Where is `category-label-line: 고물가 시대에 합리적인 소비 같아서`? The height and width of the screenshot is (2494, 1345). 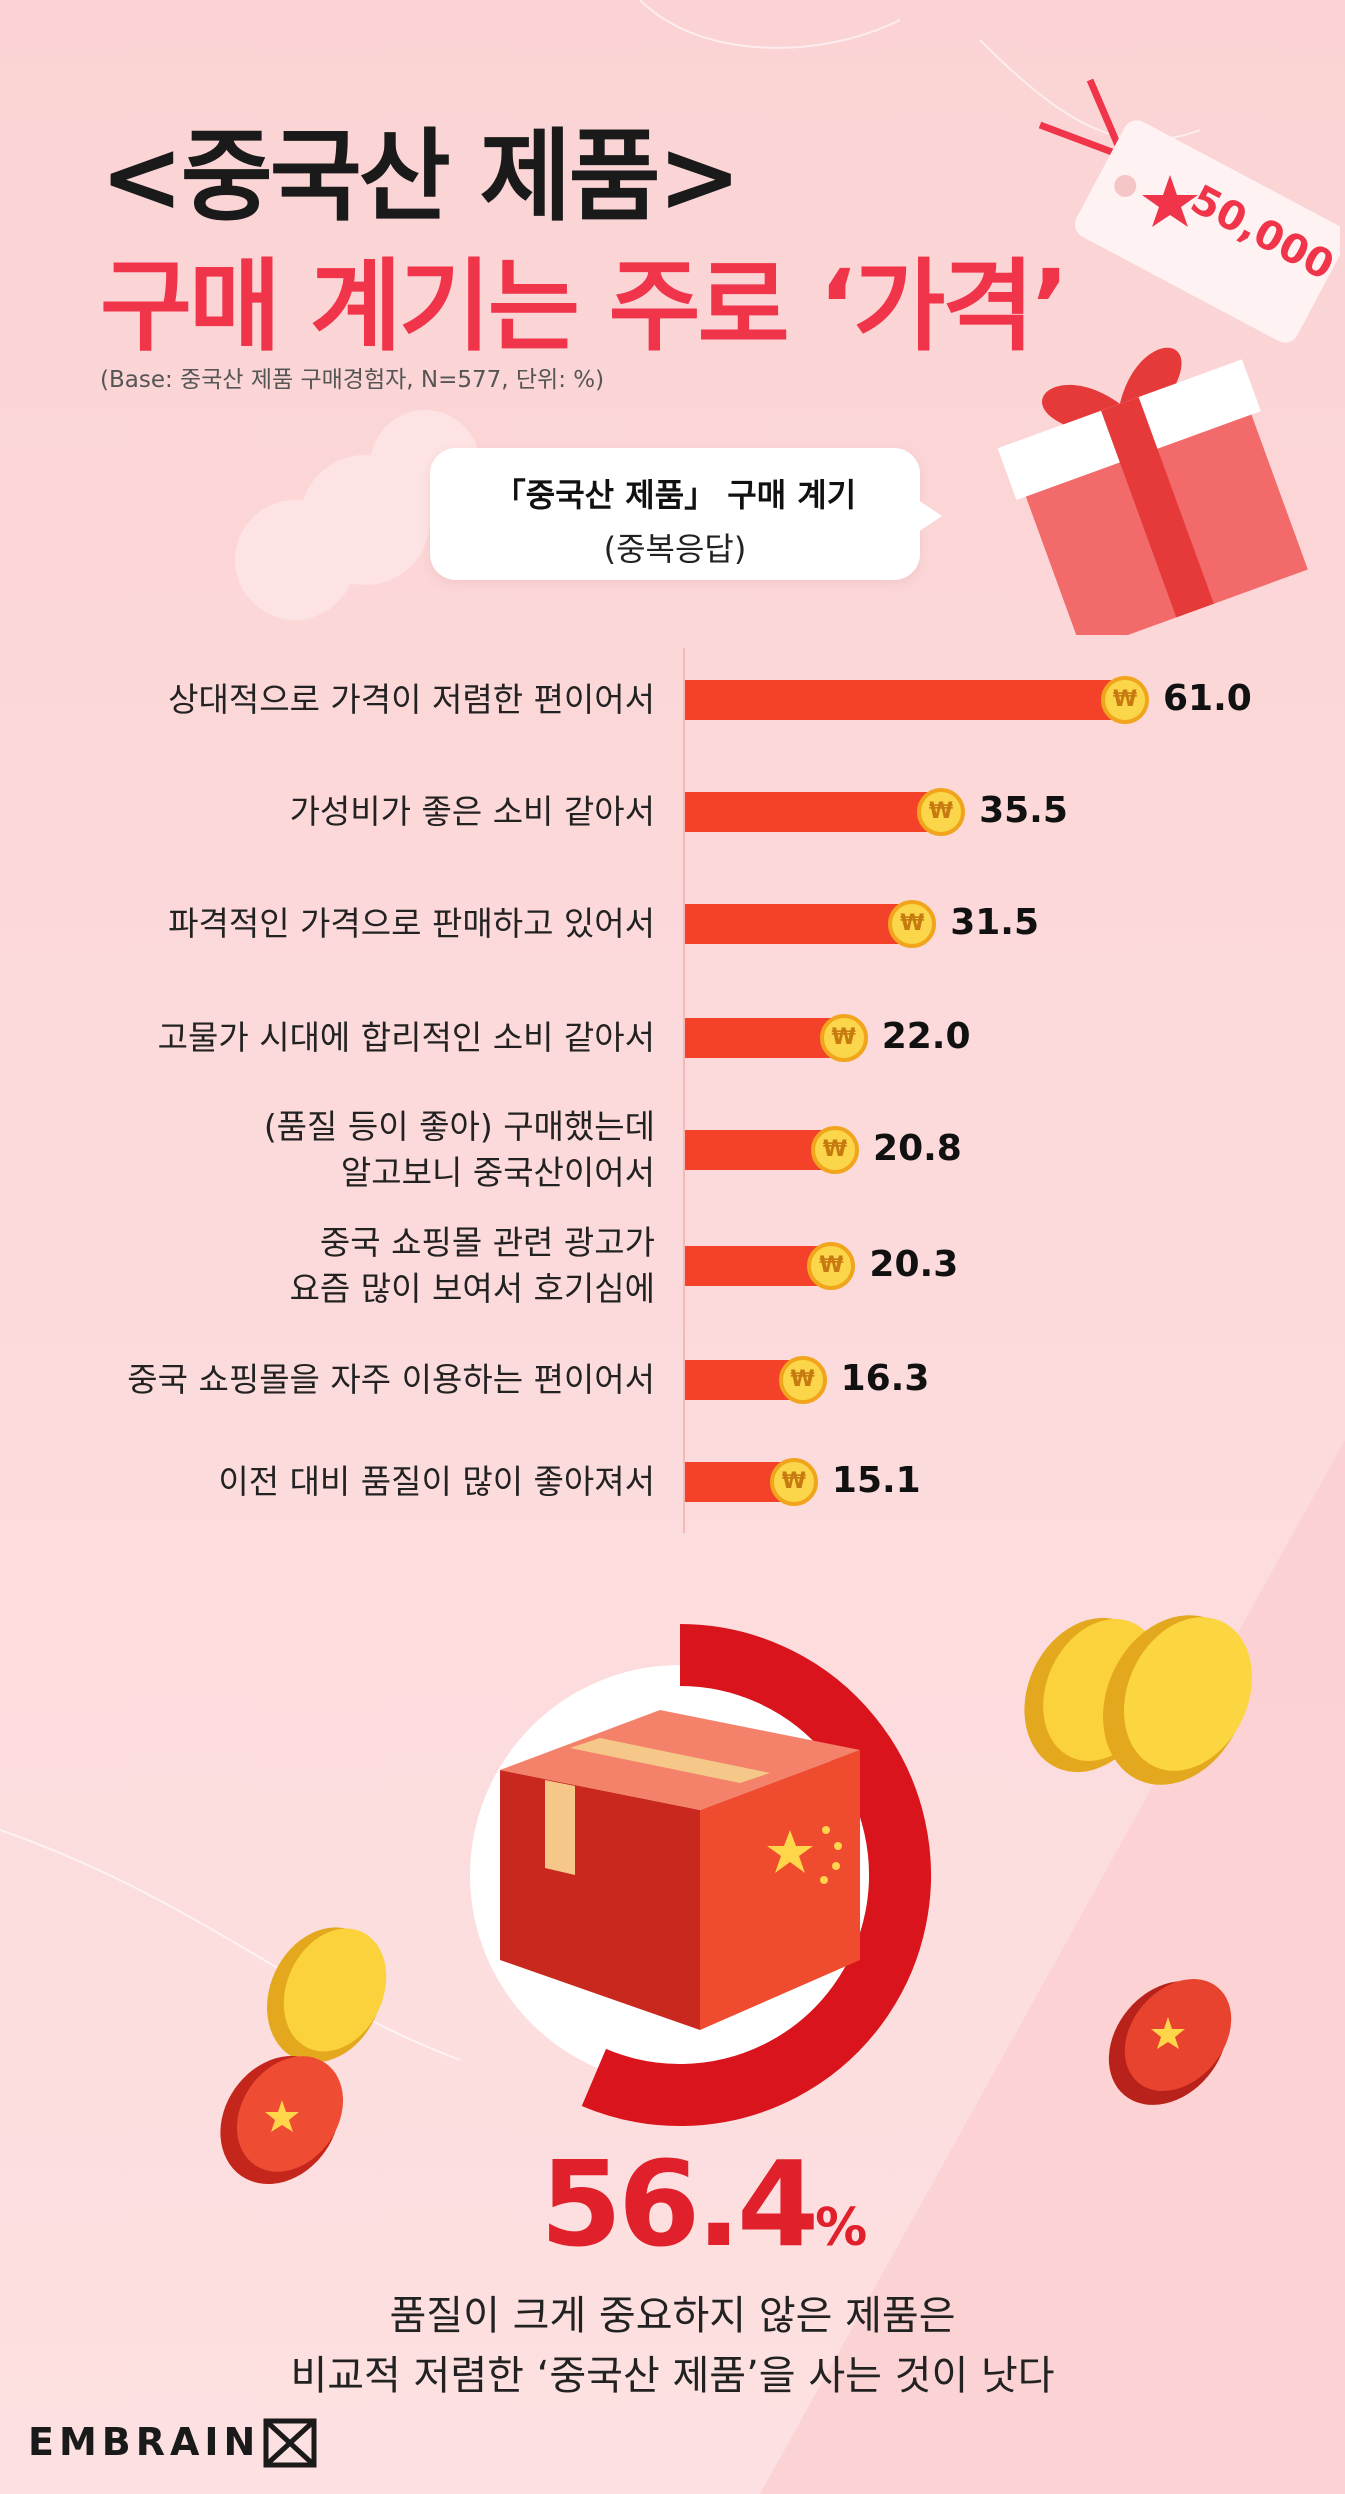 category-label-line: 고물가 시대에 합리적인 소비 같아서 is located at coordinates (406, 1037).